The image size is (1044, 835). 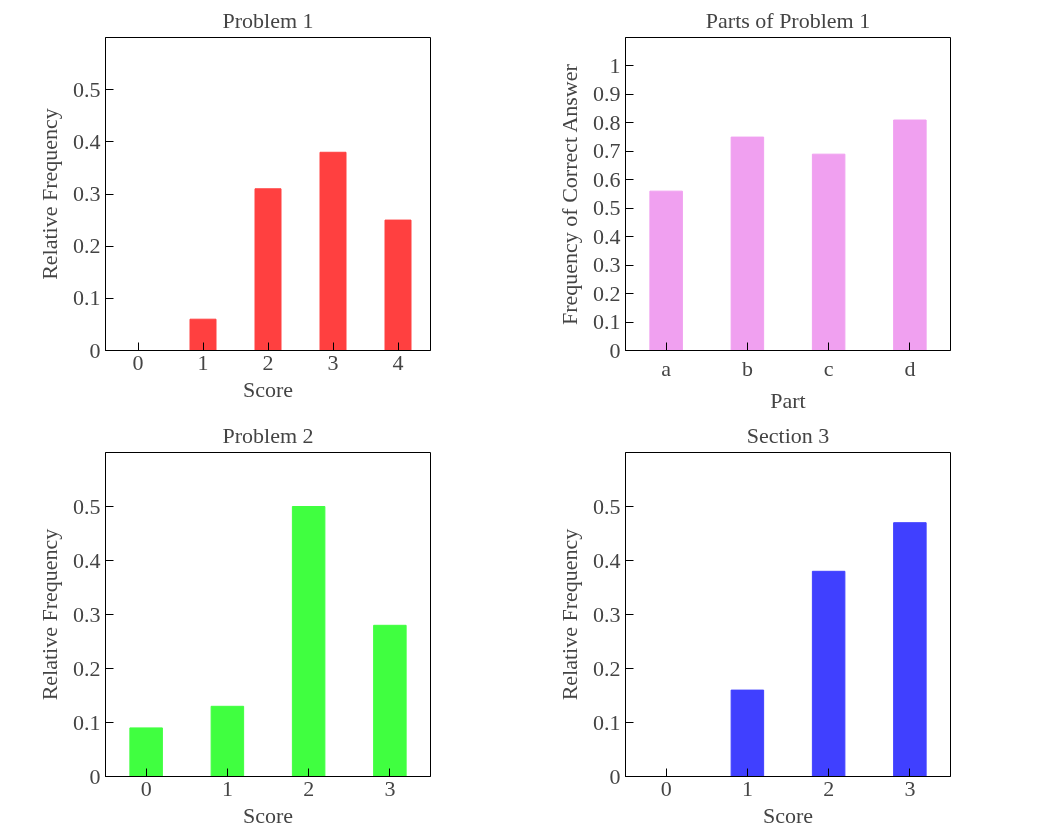 I want to click on y-tick-label: 0.9, so click(x=607, y=94).